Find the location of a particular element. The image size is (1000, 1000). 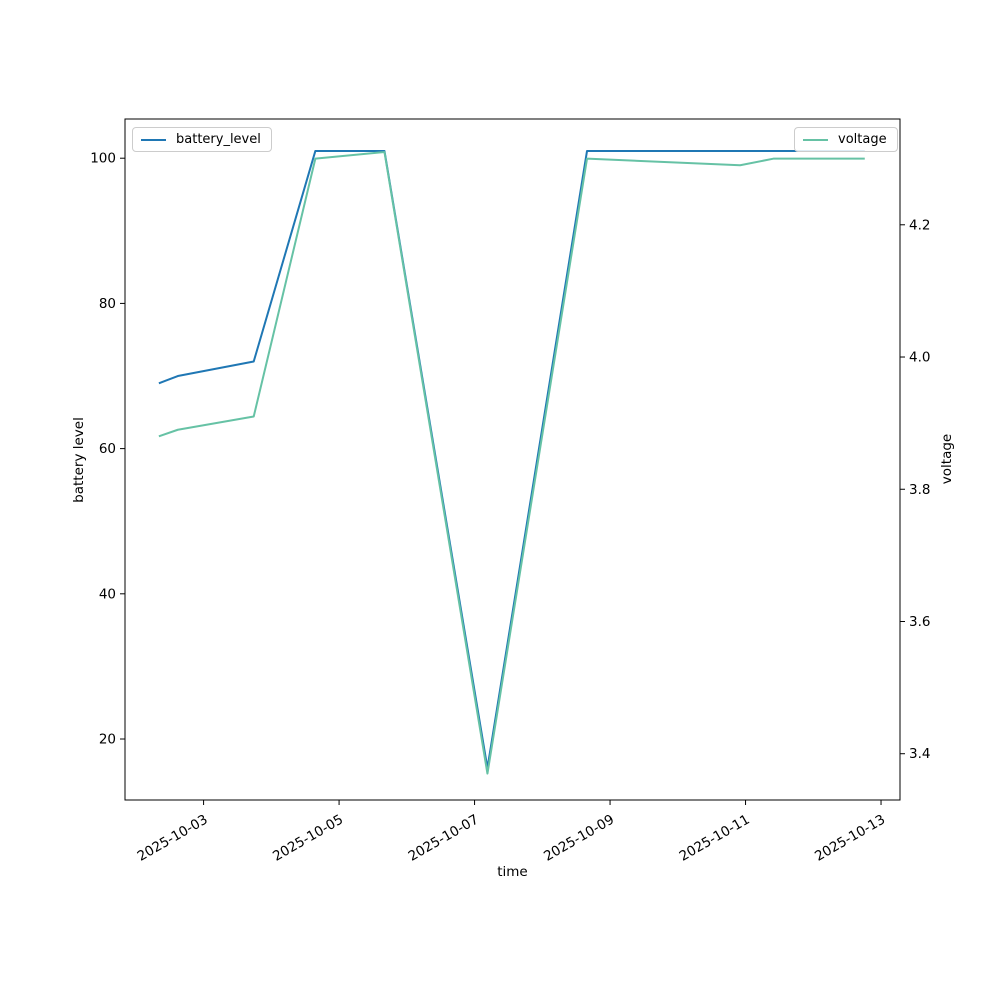

right-tick-label: 4.0 is located at coordinates (919, 358).